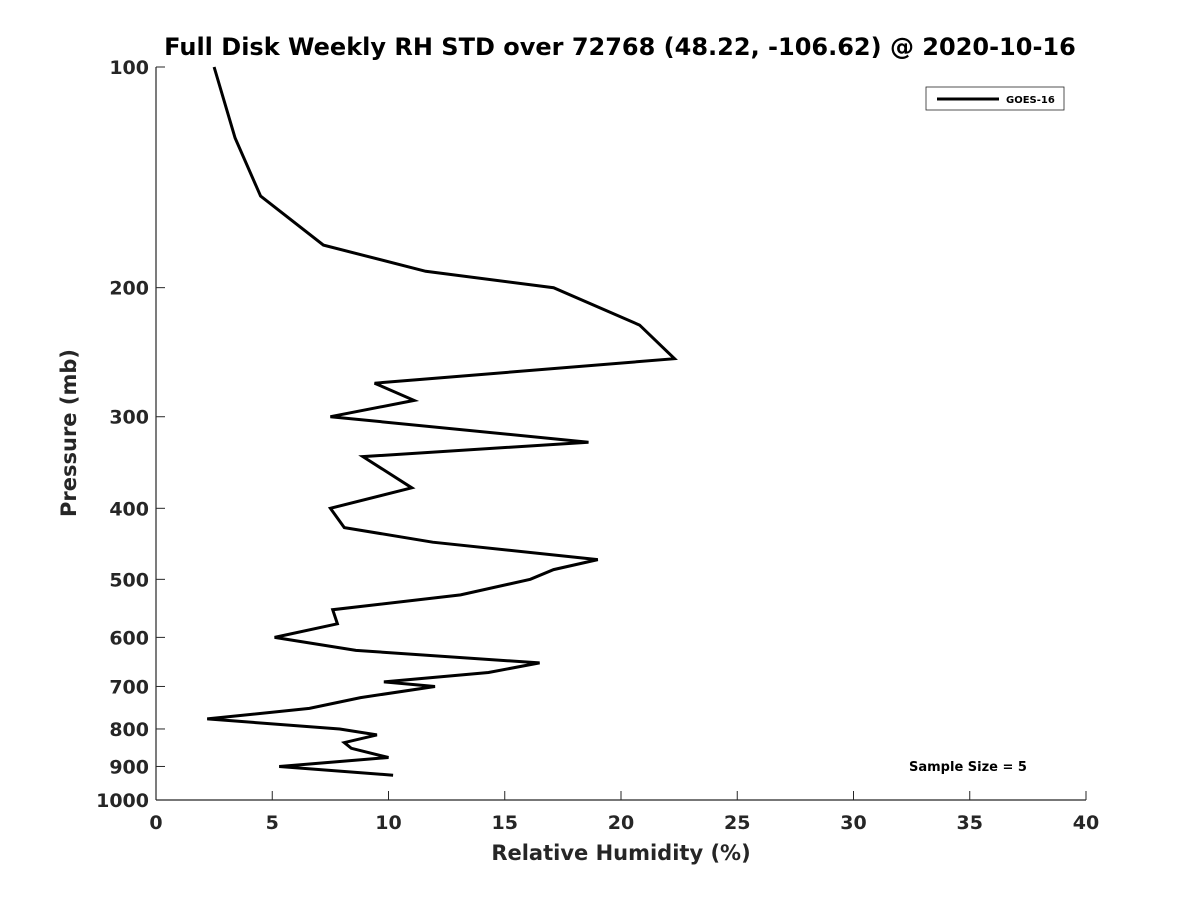 This screenshot has width=1200, height=900. Describe the element at coordinates (853, 823) in the screenshot. I see `x-tick-label: 30` at that location.